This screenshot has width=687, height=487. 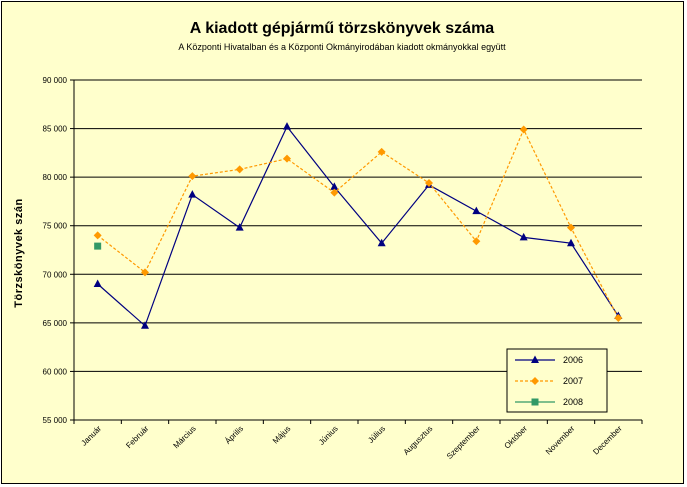 What do you see at coordinates (607, 440) in the screenshot?
I see `x-tick-label: December` at bounding box center [607, 440].